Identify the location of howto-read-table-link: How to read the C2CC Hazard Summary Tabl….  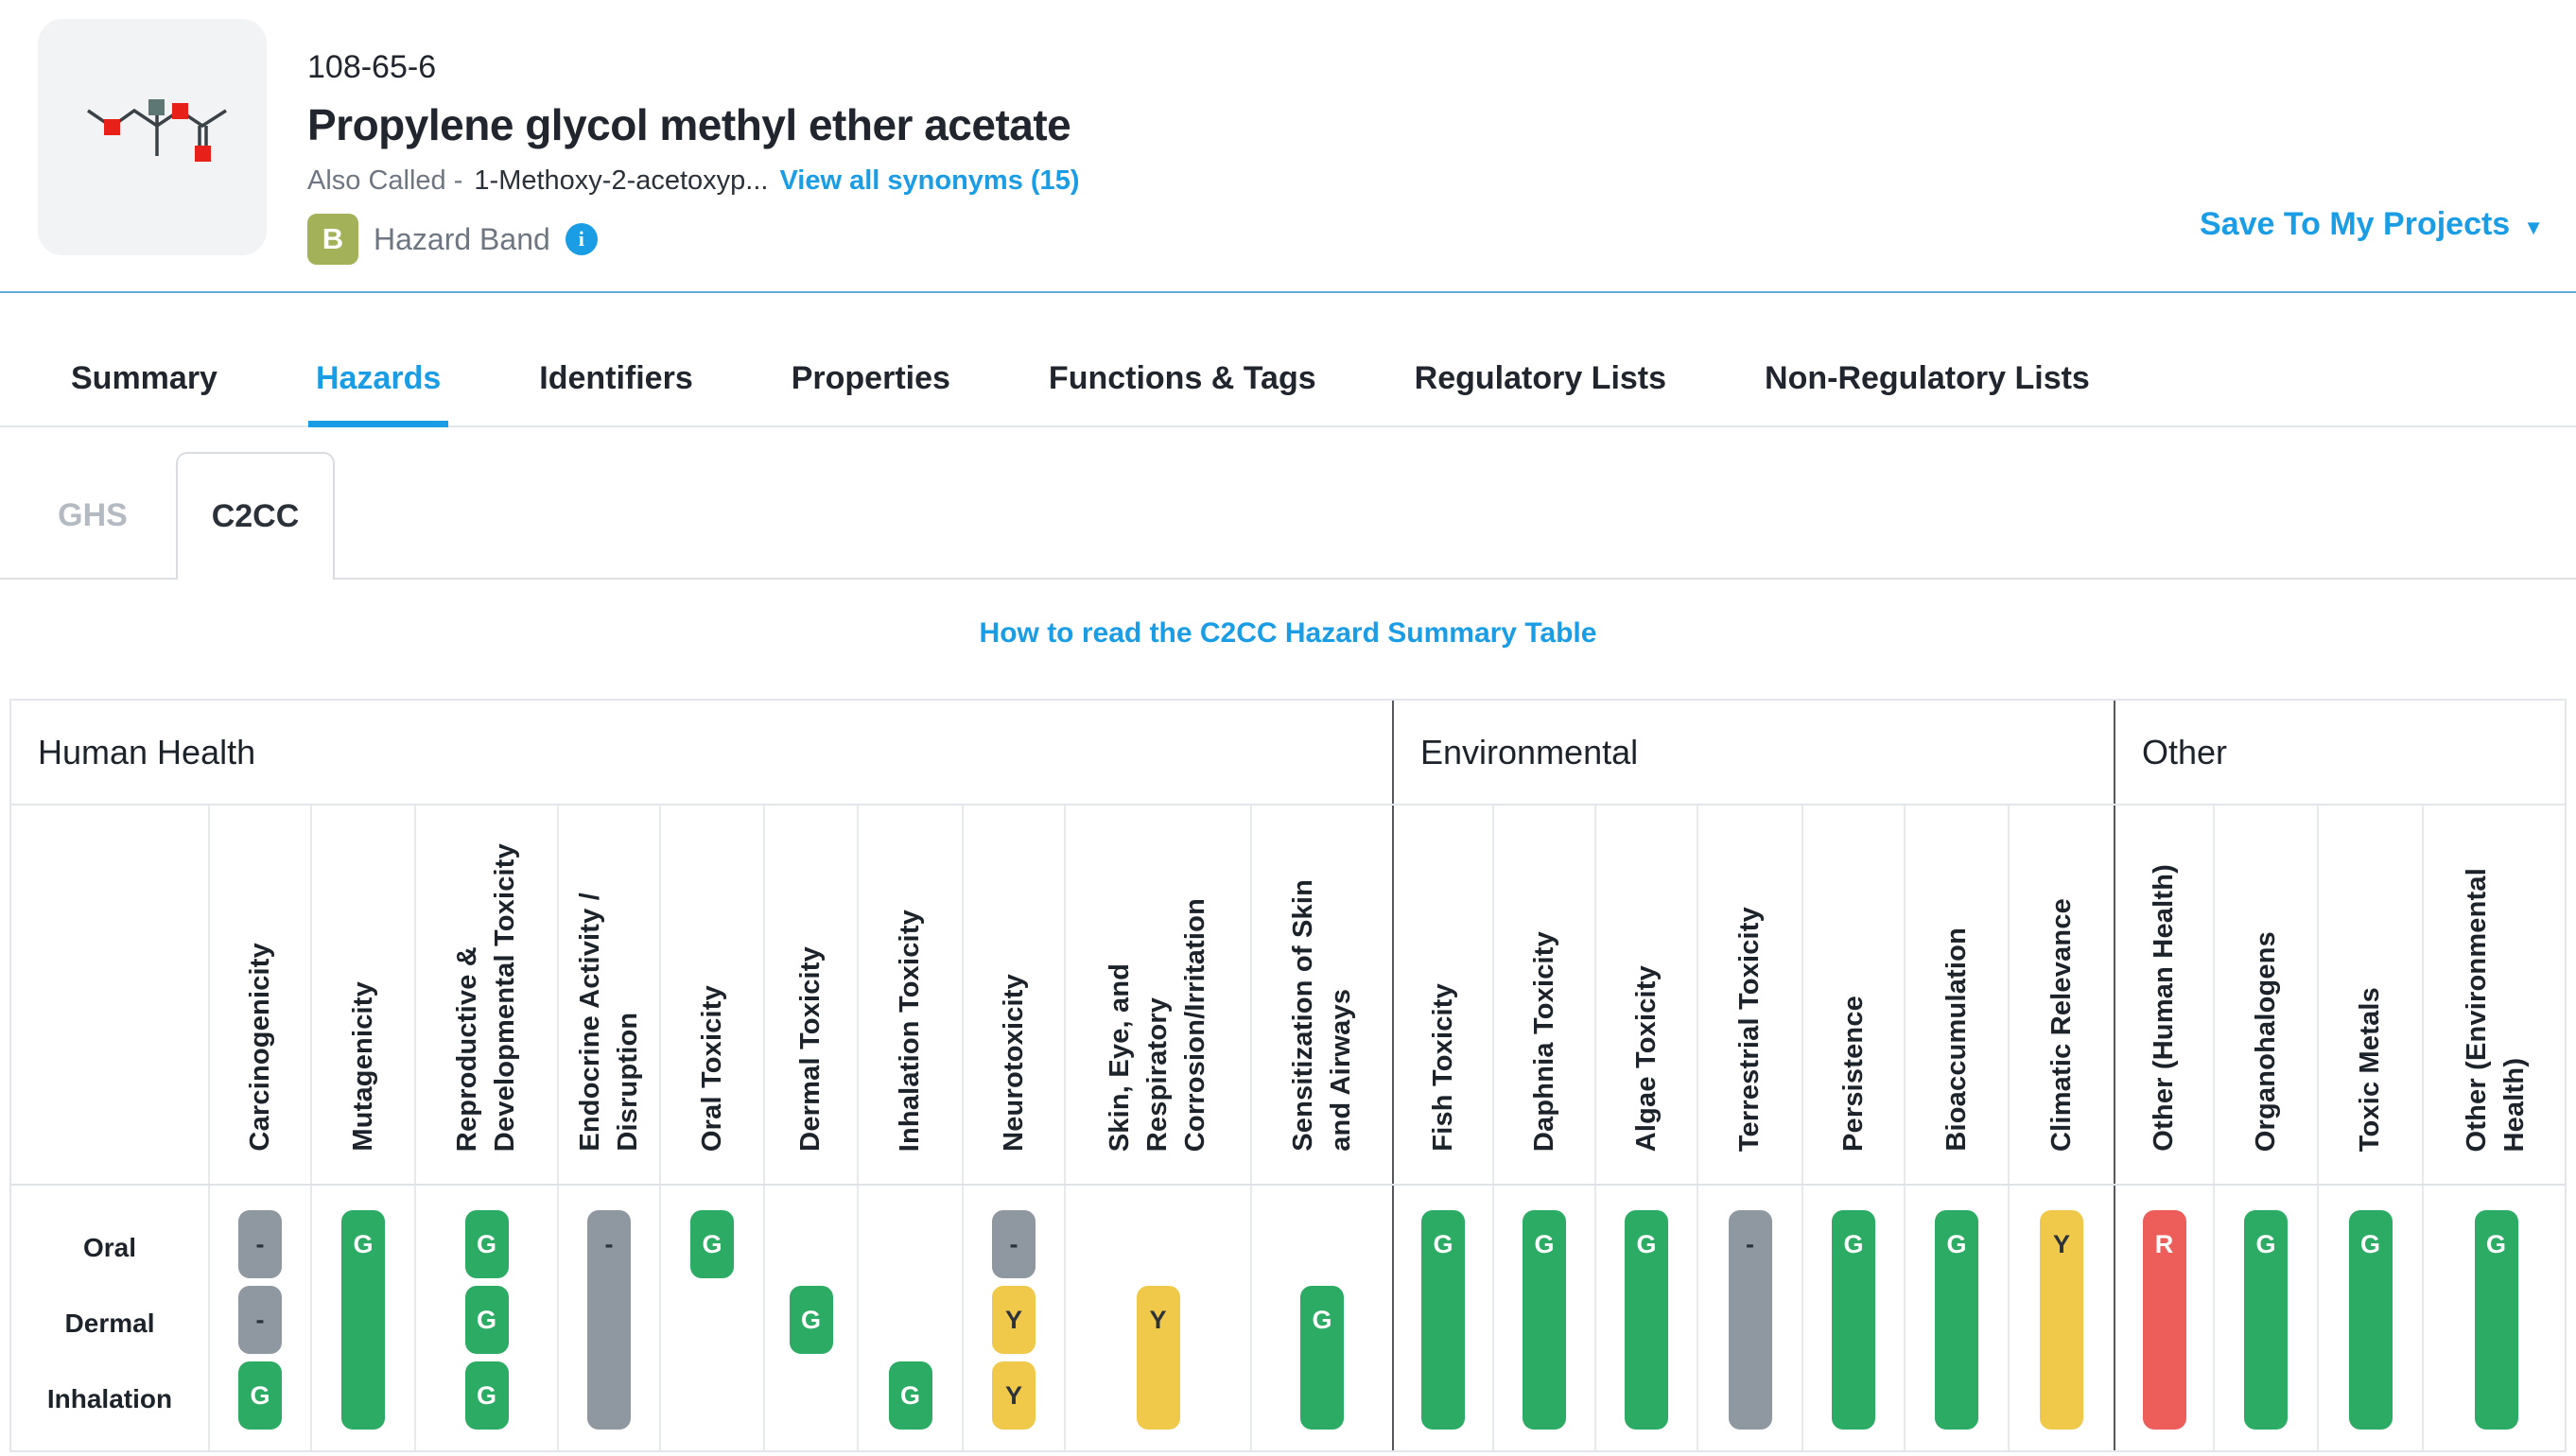
(1288, 633).